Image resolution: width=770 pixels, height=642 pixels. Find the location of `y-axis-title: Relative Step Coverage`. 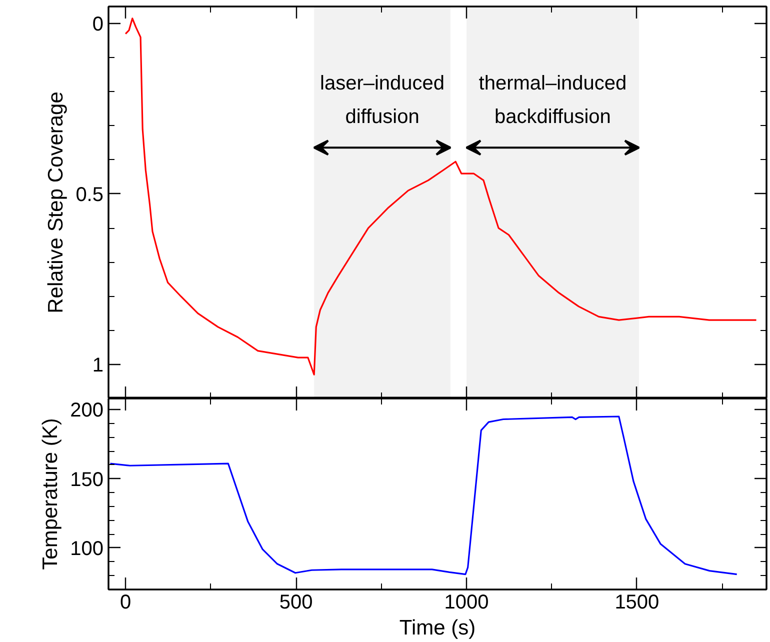

y-axis-title: Relative Step Coverage is located at coordinates (56, 203).